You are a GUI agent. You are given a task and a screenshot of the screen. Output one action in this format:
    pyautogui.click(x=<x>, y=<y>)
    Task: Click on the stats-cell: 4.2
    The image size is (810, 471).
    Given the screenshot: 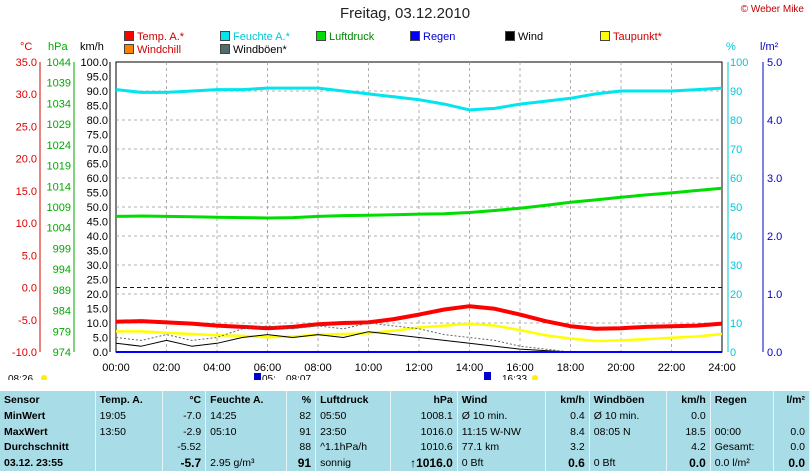 What is the action you would take?
    pyautogui.click(x=688, y=447)
    